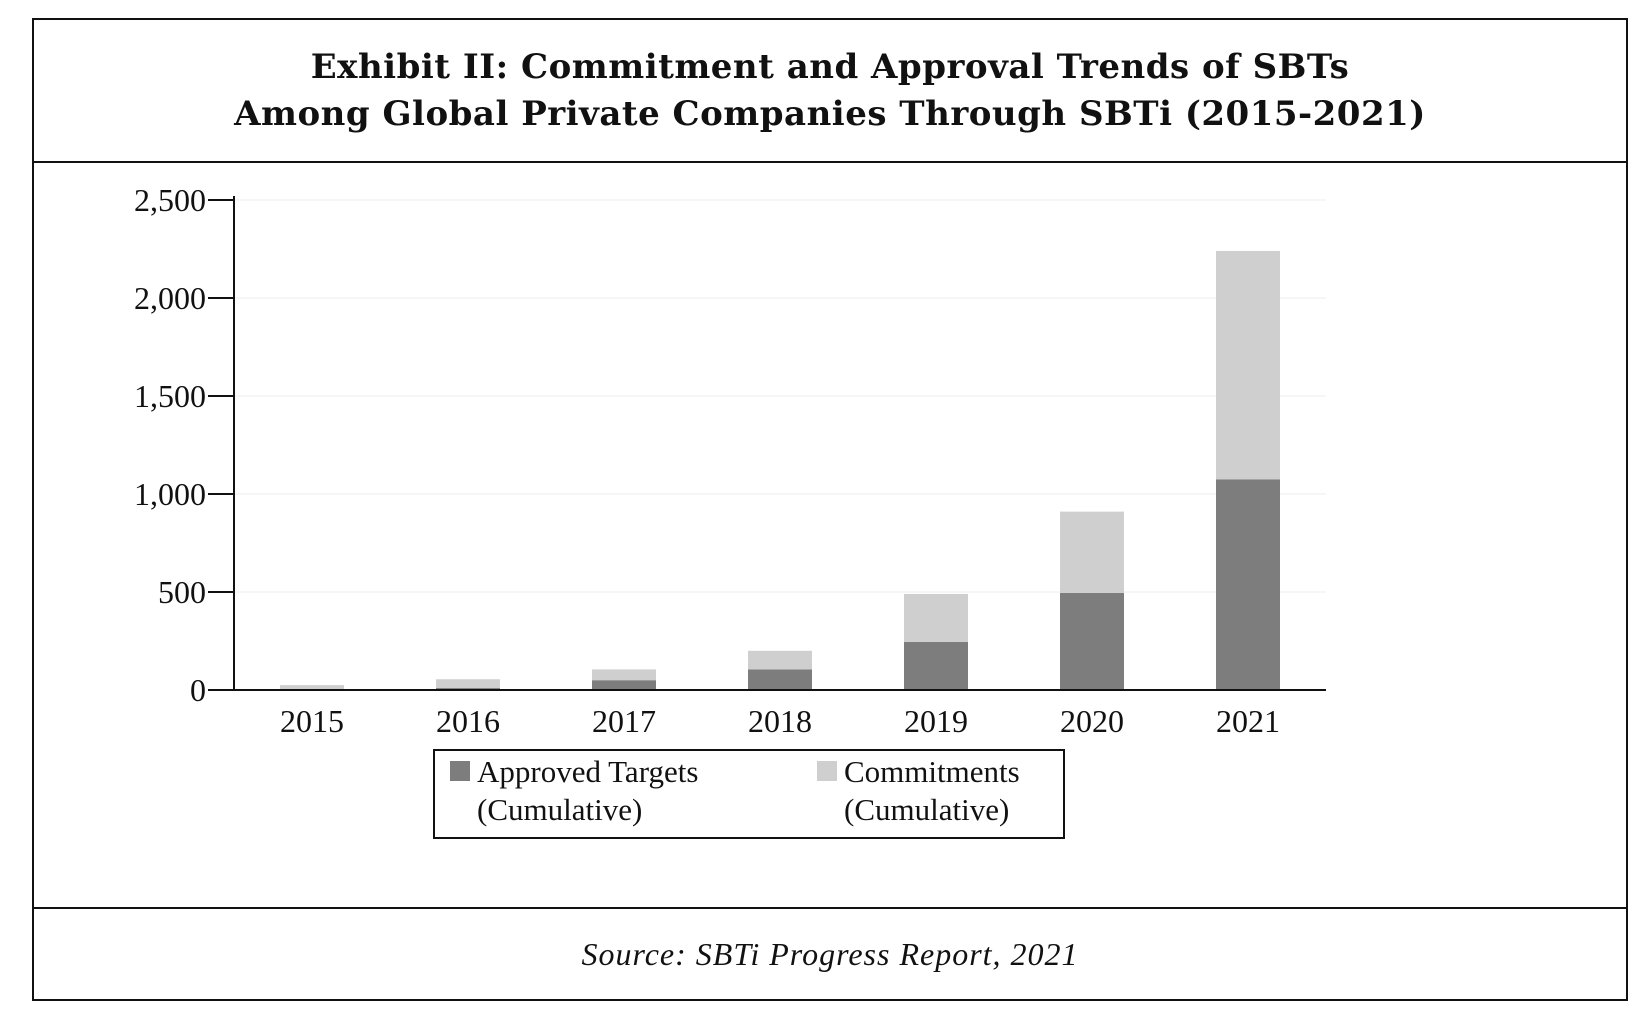 This screenshot has width=1648, height=1025. What do you see at coordinates (468, 684) in the screenshot?
I see `bar-commitments-2016` at bounding box center [468, 684].